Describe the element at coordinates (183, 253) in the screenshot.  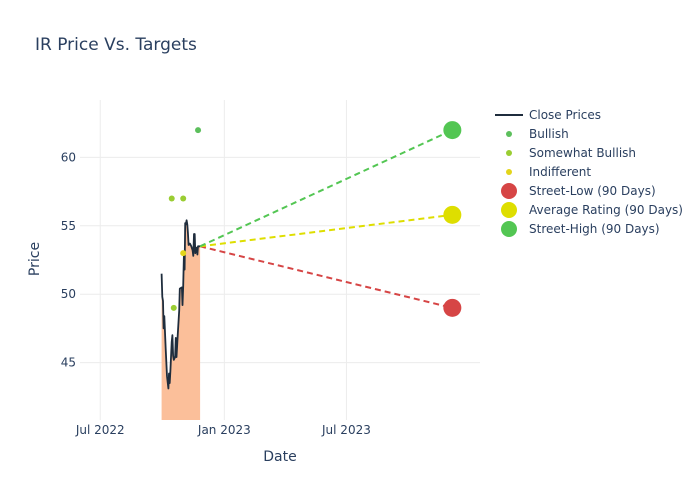
I see `indifferent-rating-point` at that location.